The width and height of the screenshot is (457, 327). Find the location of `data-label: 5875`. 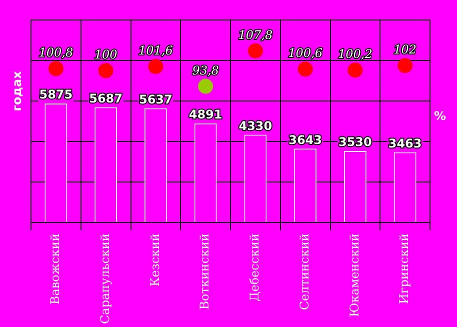

data-label: 5875 is located at coordinates (56, 95).